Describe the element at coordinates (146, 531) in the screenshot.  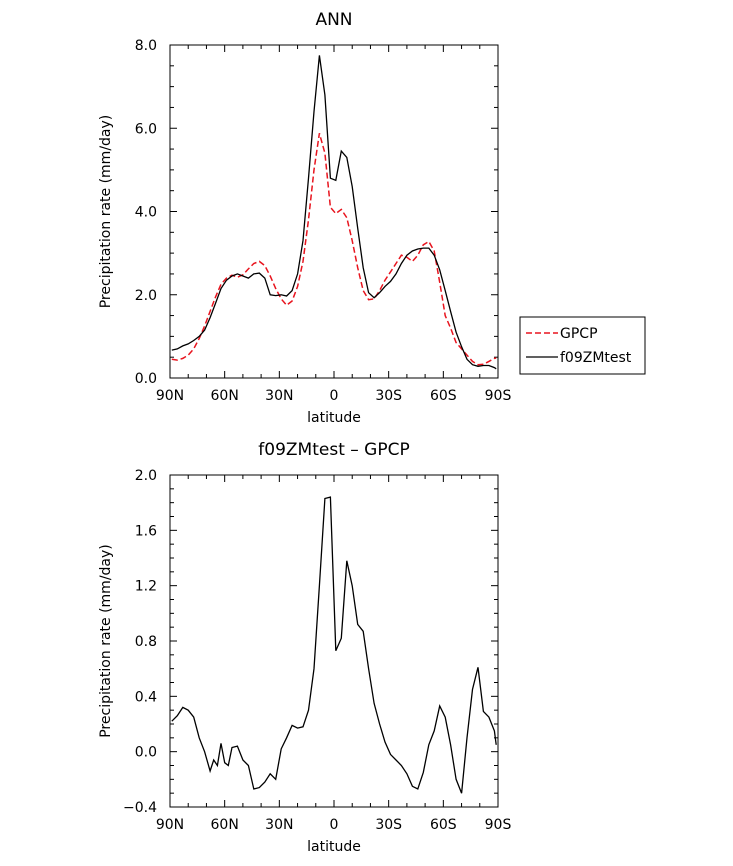
I see `y-tick-label: 1.6` at that location.